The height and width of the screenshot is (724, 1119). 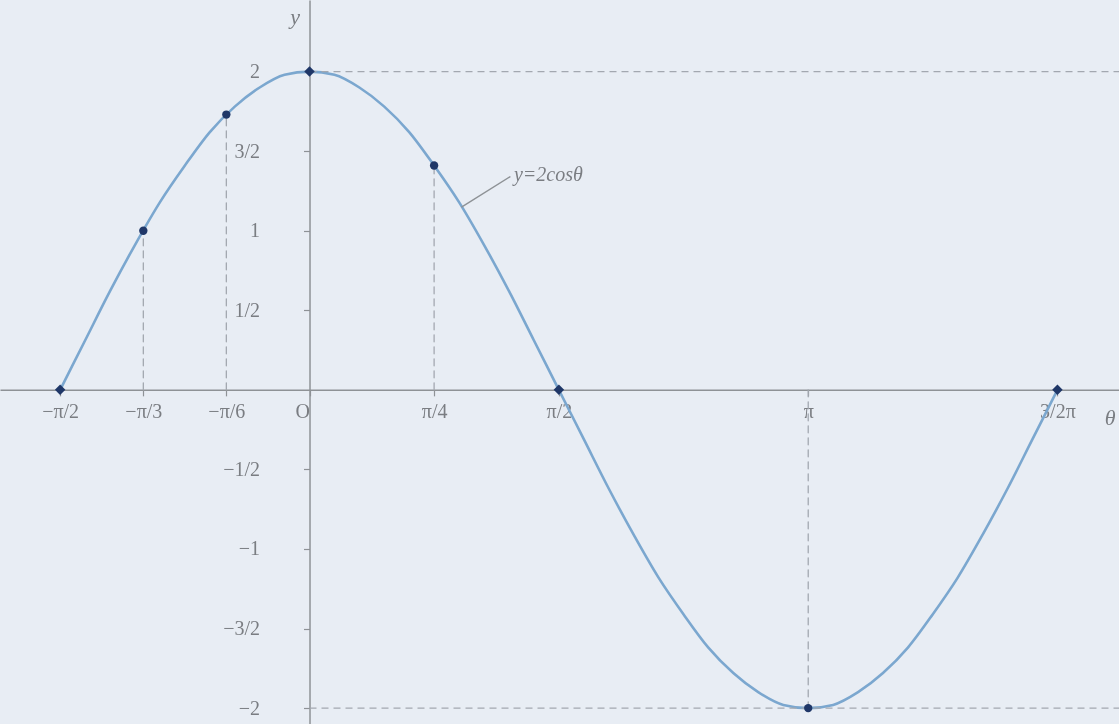 I want to click on x-axis-title: θ, so click(x=1110, y=418).